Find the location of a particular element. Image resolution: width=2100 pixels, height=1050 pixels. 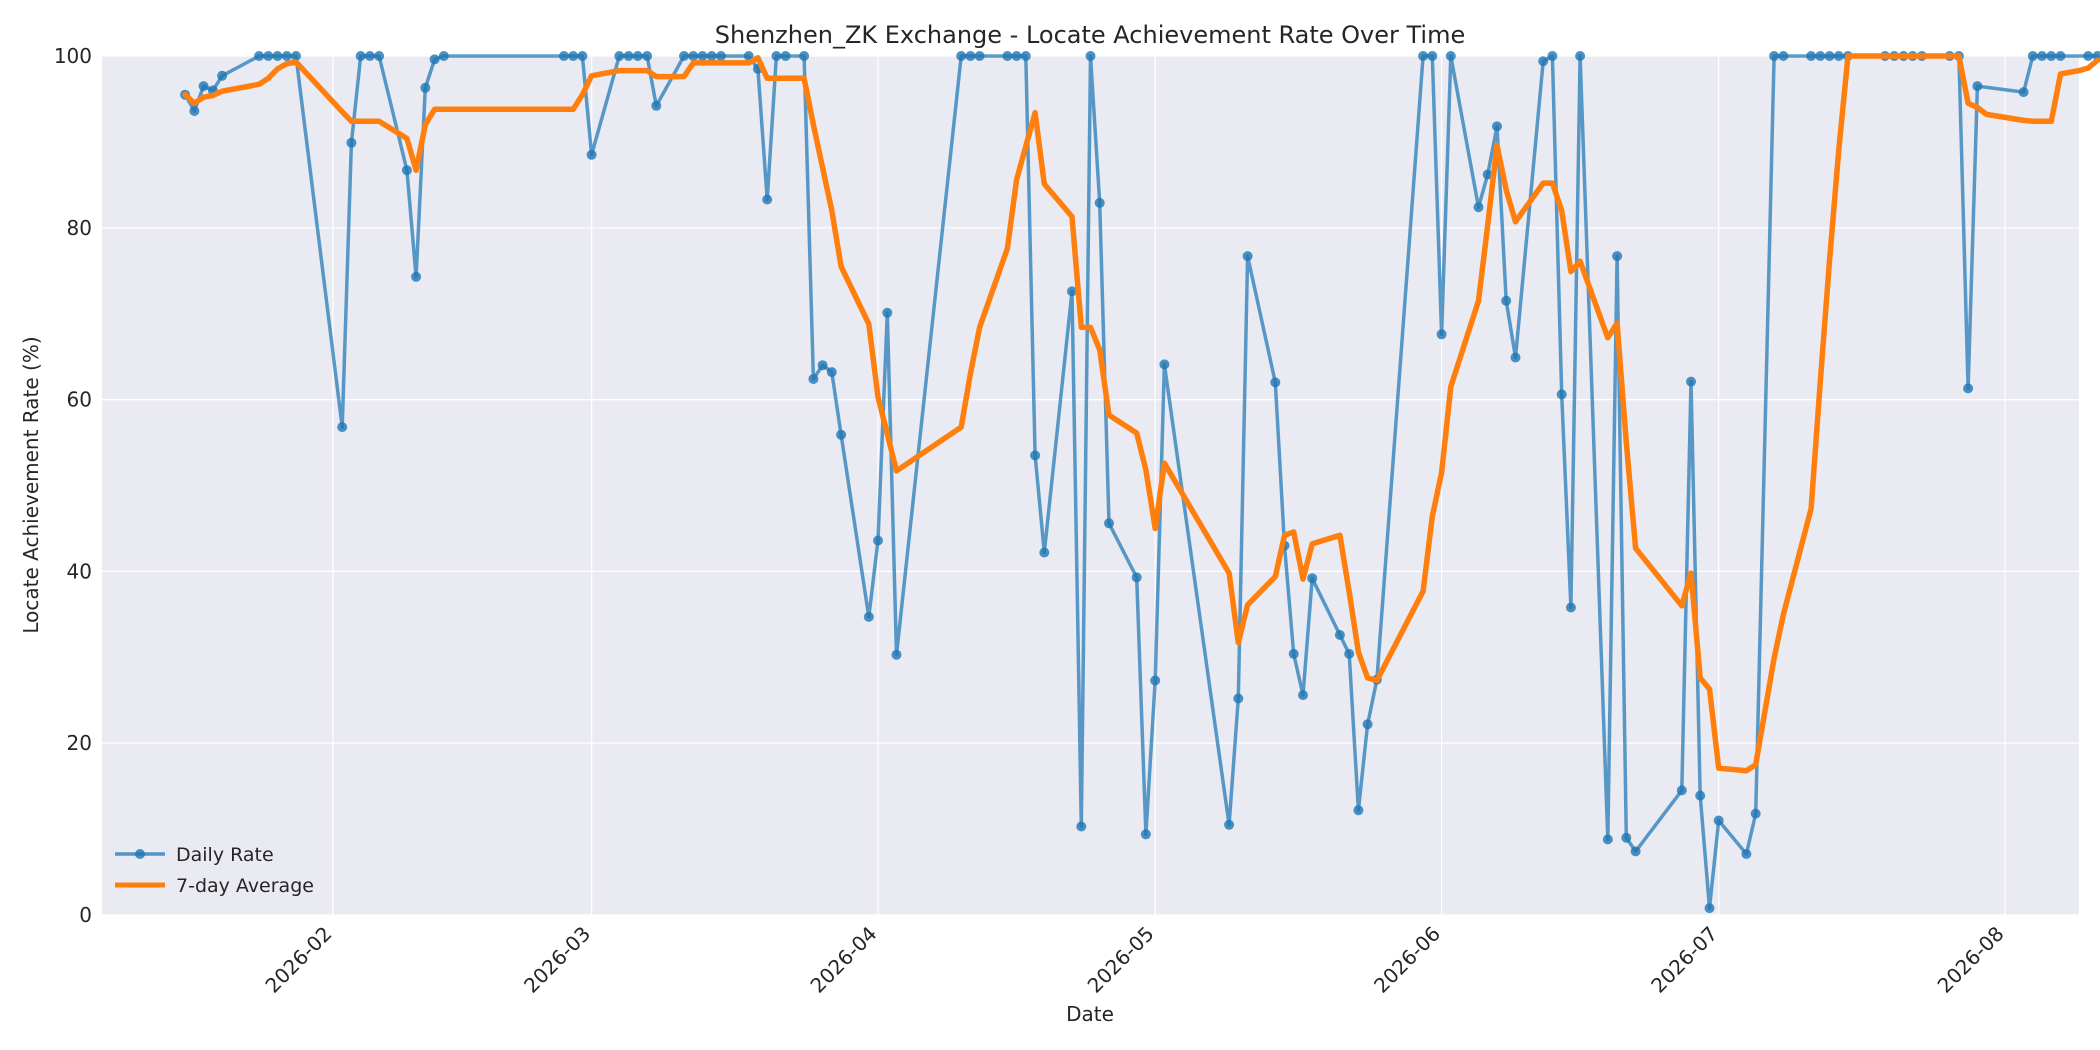

y-tick-label: 100 is located at coordinates (73, 56).